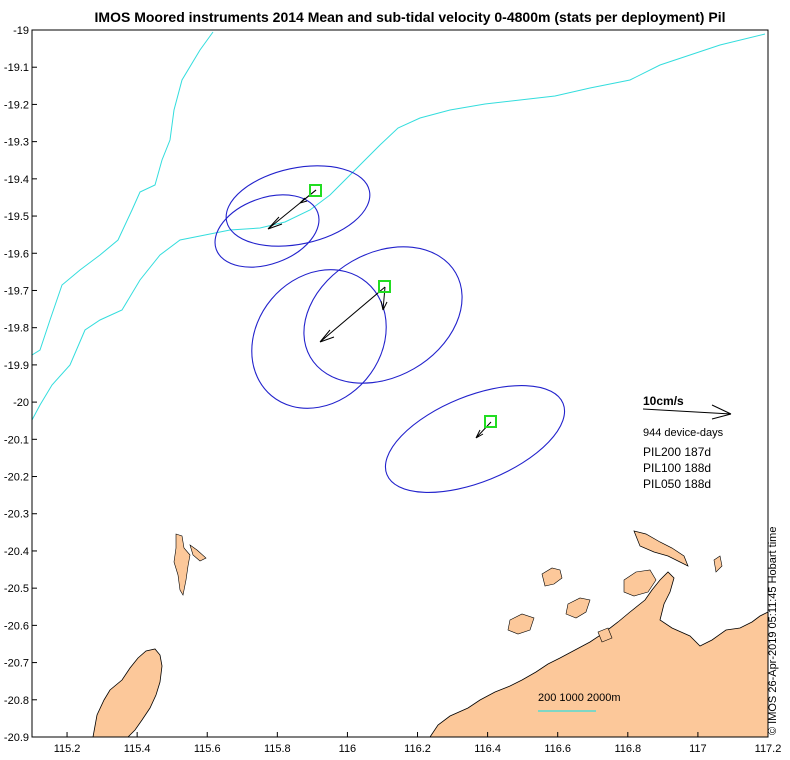 The width and height of the screenshot is (790, 760). I want to click on mainland-coast, so click(599, 654).